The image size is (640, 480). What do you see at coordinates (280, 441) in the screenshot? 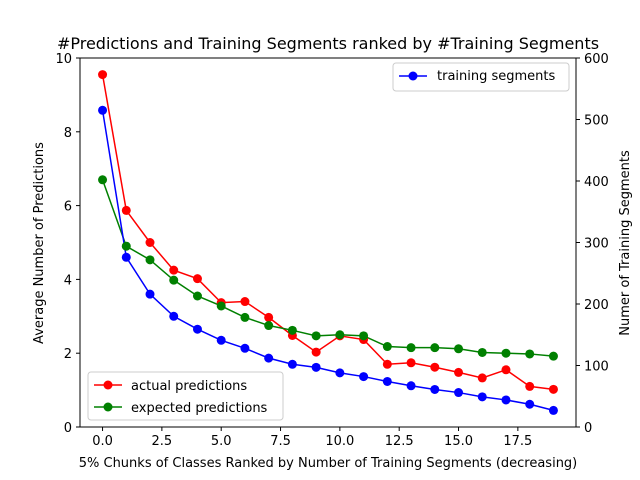
I see `x-tick-label: 7.5` at bounding box center [280, 441].